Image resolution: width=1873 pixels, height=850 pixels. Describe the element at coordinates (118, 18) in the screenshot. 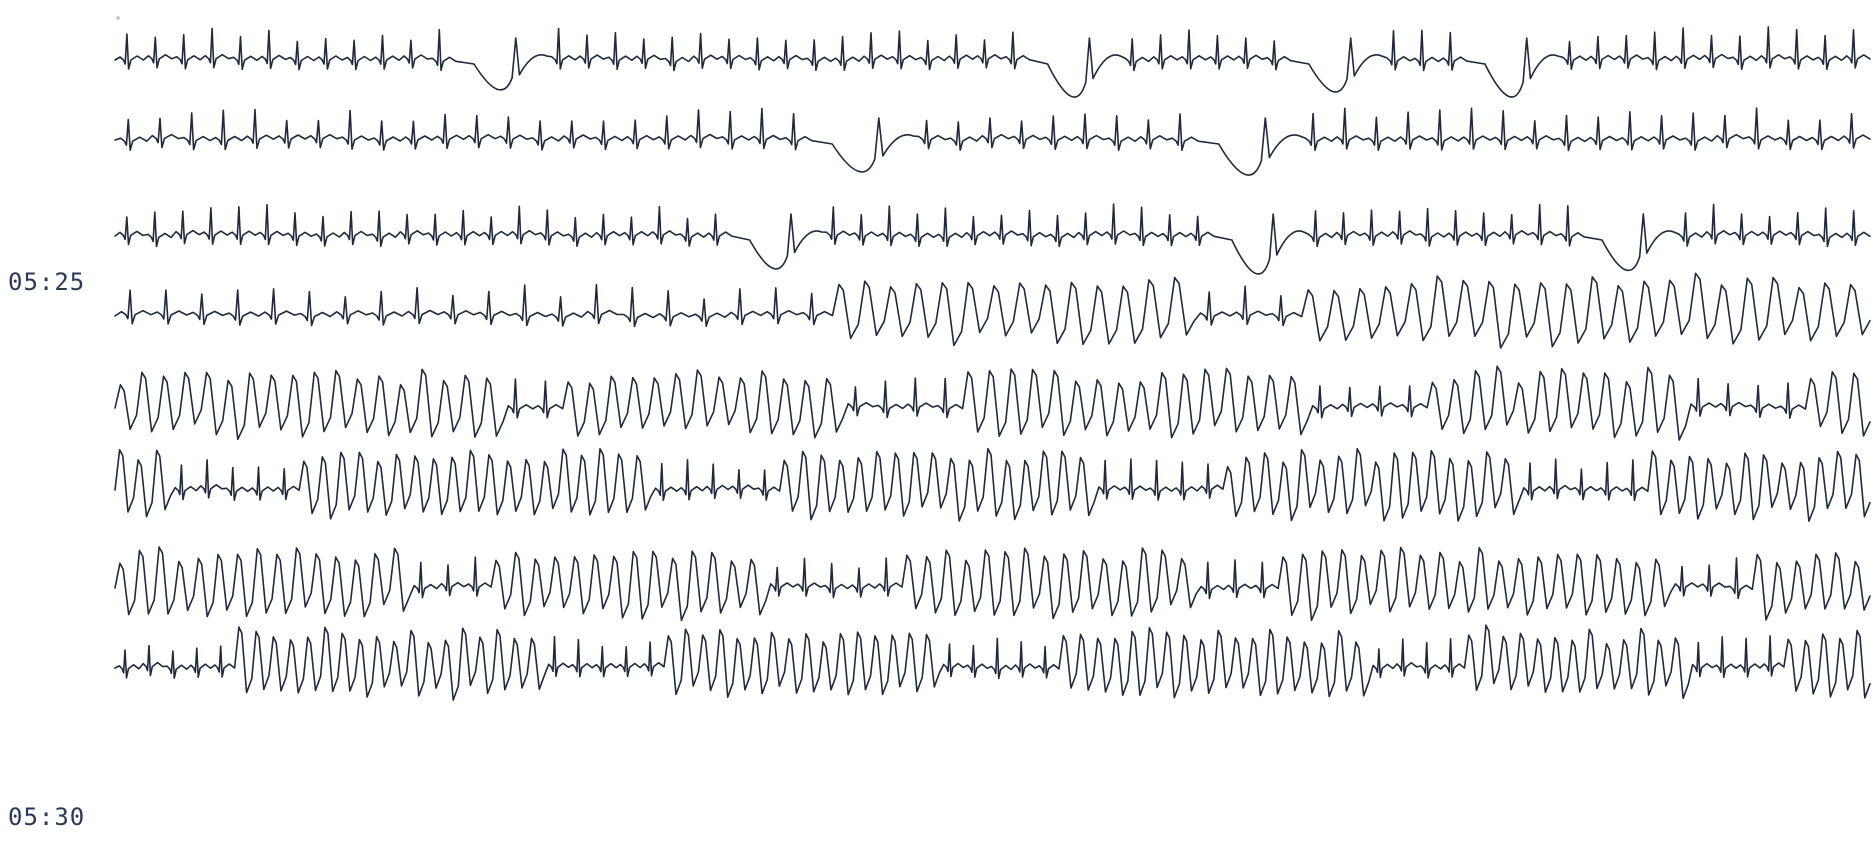

I see `paper-speck` at that location.